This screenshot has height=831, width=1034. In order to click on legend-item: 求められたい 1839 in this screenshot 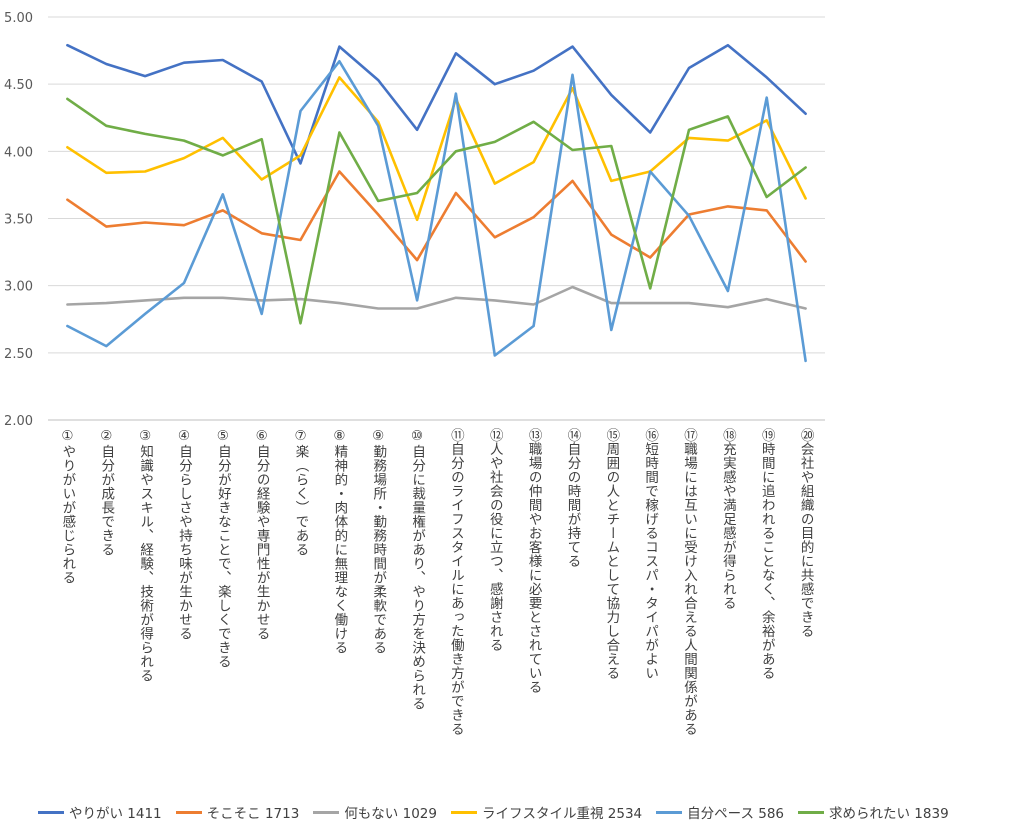, I will do `click(873, 812)`.